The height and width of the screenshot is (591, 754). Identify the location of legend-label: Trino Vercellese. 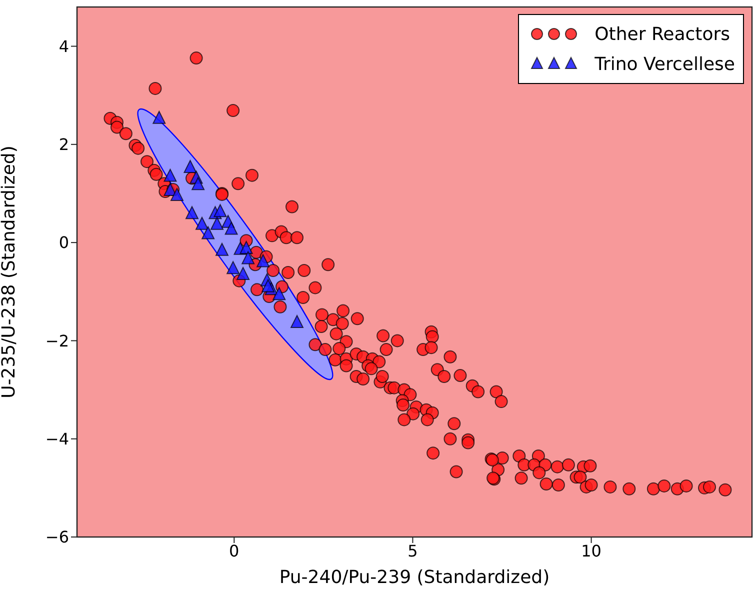
(664, 64).